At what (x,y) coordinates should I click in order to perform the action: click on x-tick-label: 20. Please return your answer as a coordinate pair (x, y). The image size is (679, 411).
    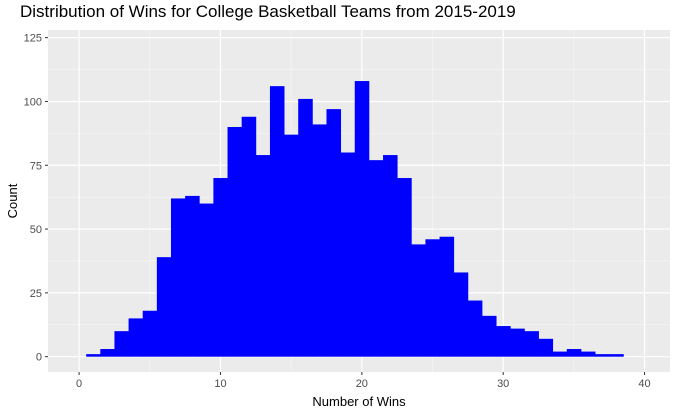
    Looking at the image, I should click on (362, 384).